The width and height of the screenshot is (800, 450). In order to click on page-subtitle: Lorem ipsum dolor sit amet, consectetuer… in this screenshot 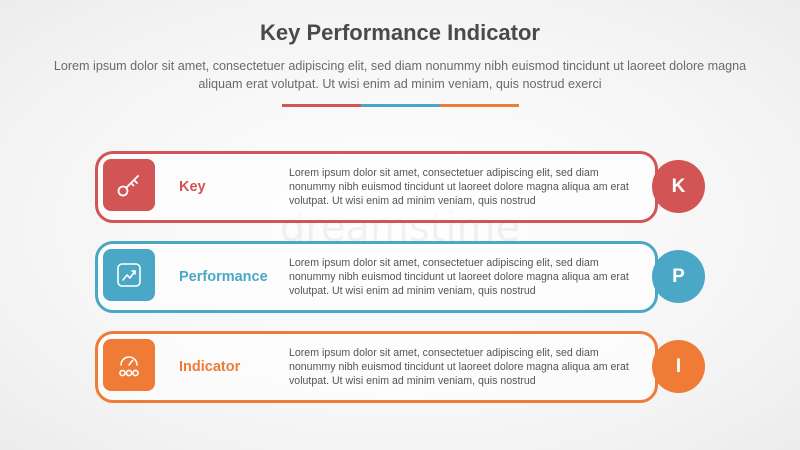, I will do `click(400, 75)`.